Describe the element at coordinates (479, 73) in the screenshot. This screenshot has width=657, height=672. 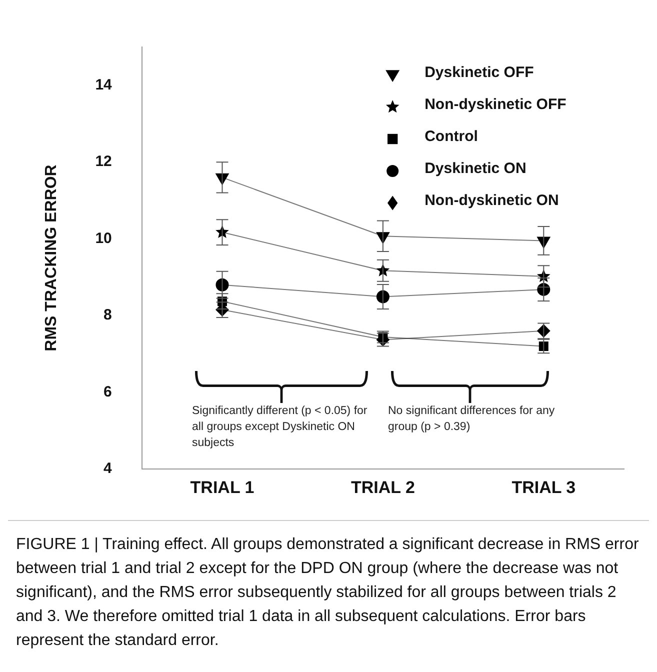
I see `legend-label: Dyskinetic OFF` at that location.